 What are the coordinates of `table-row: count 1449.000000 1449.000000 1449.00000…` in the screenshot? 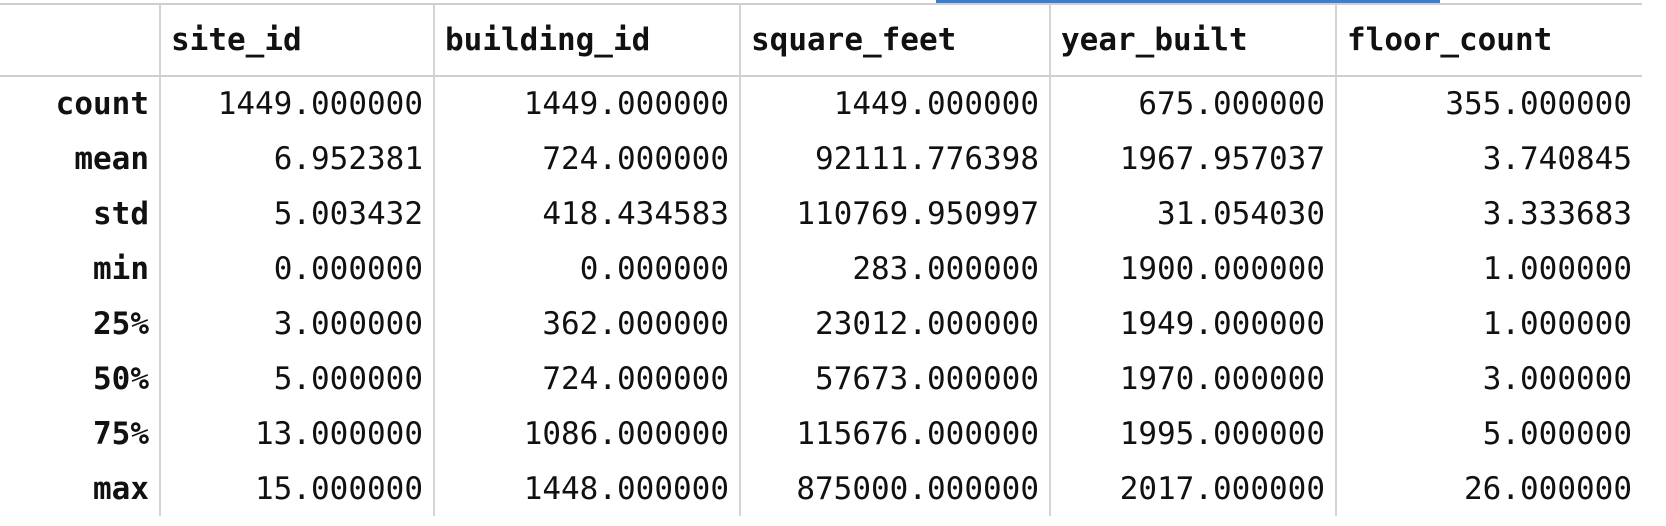 It's located at (821, 103).